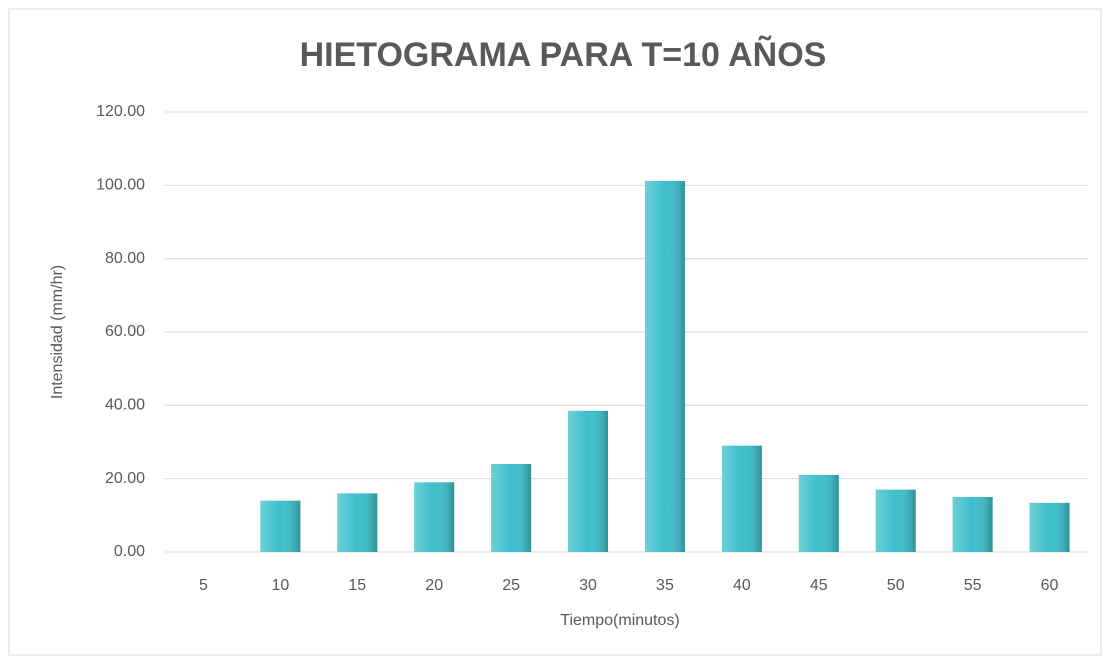  I want to click on x-tick-label: 20, so click(434, 585).